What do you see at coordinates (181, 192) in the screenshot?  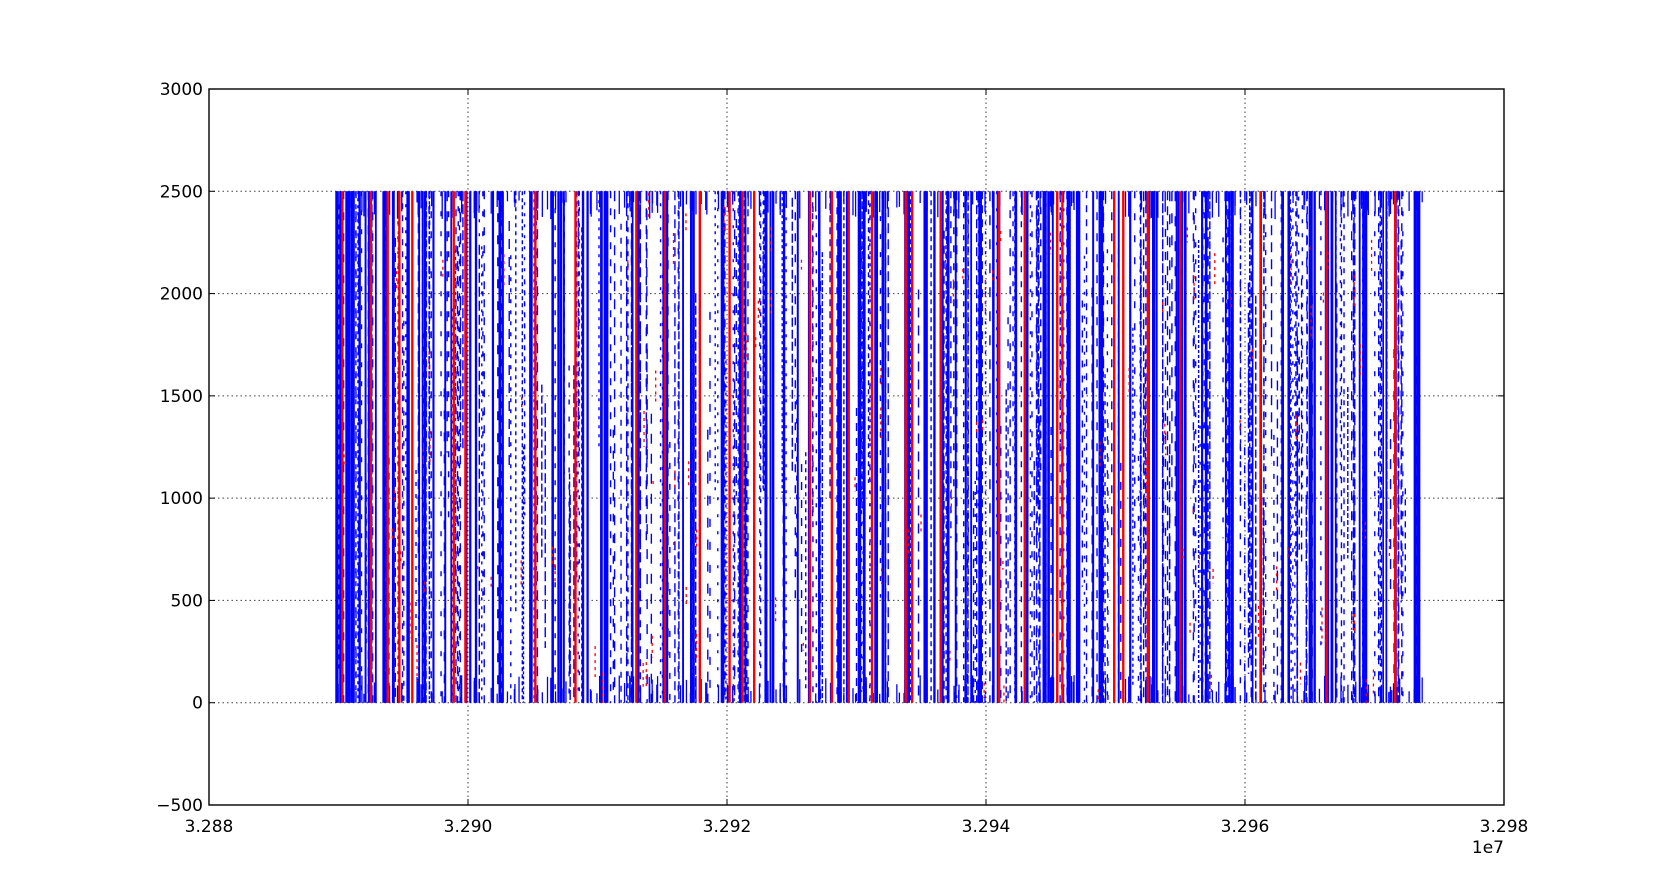 I see `y-tick-label: 2500` at bounding box center [181, 192].